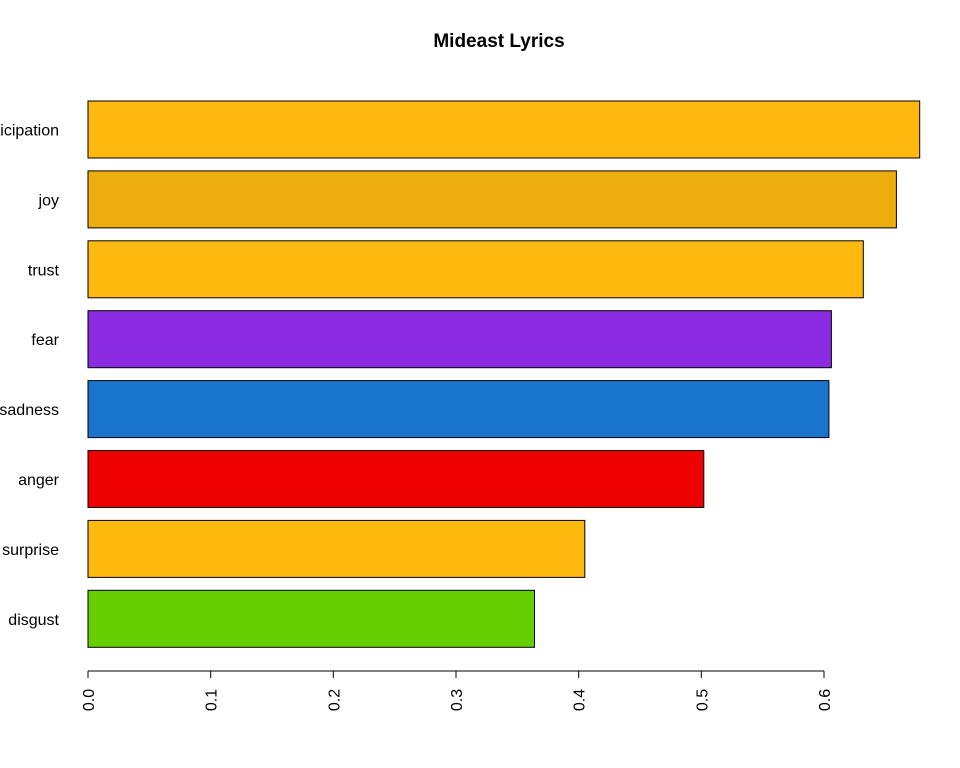 Image resolution: width=960 pixels, height=768 pixels. Describe the element at coordinates (504, 129) in the screenshot. I see `bar-anticipation` at that location.